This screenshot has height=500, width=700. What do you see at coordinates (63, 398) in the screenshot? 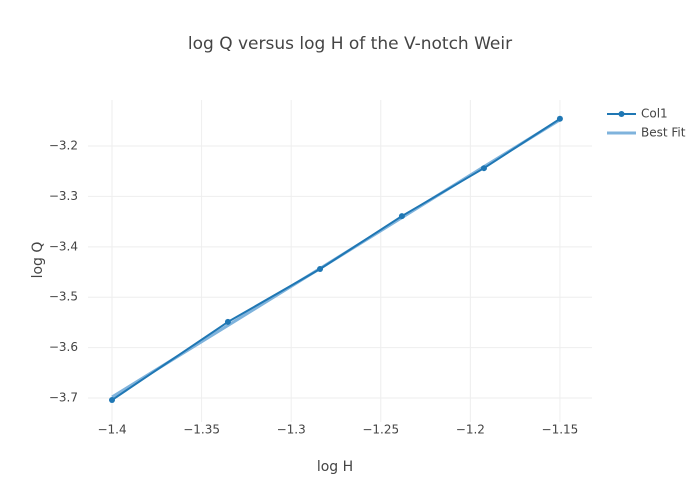
I see `y-tick-label: −3.7` at bounding box center [63, 398].